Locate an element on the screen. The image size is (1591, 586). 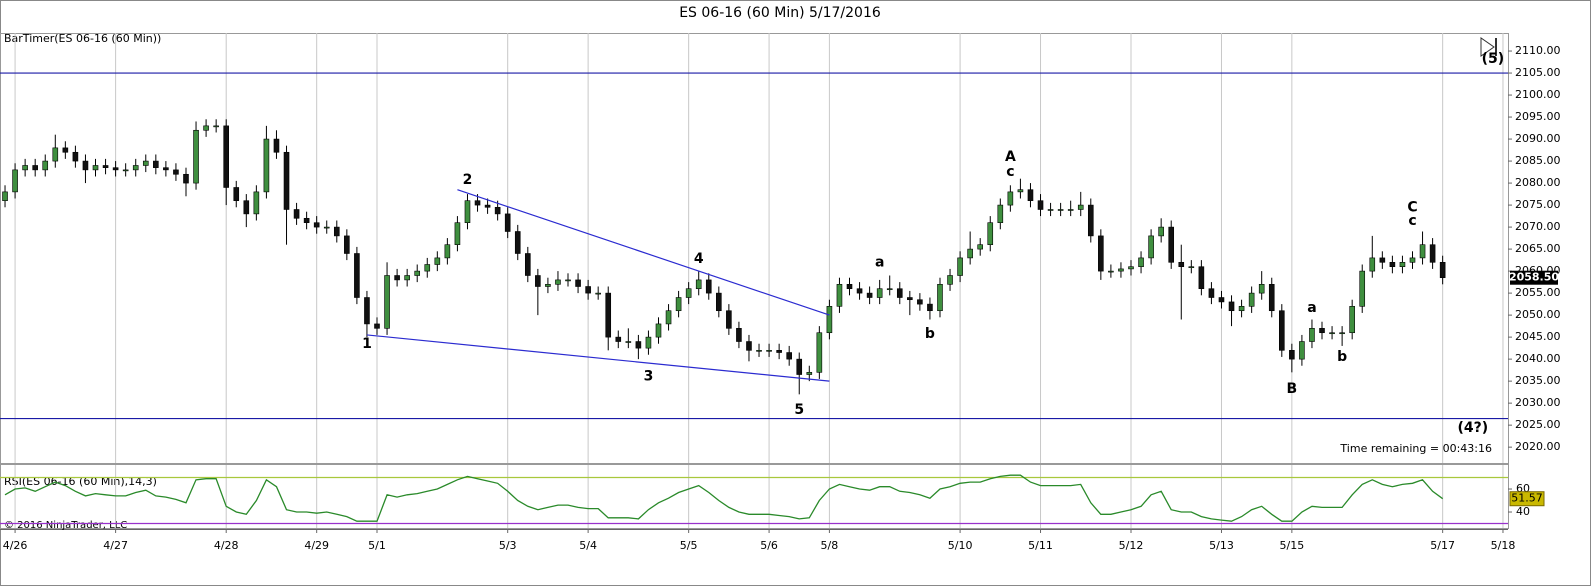
x-tick-label: 5/8 is located at coordinates (830, 545).